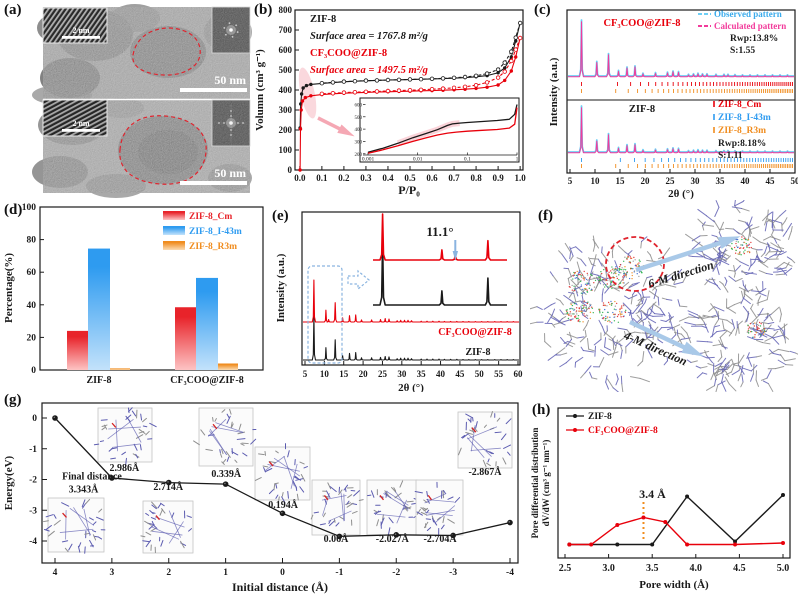  I want to click on svg-text: 10, so click(596, 181).